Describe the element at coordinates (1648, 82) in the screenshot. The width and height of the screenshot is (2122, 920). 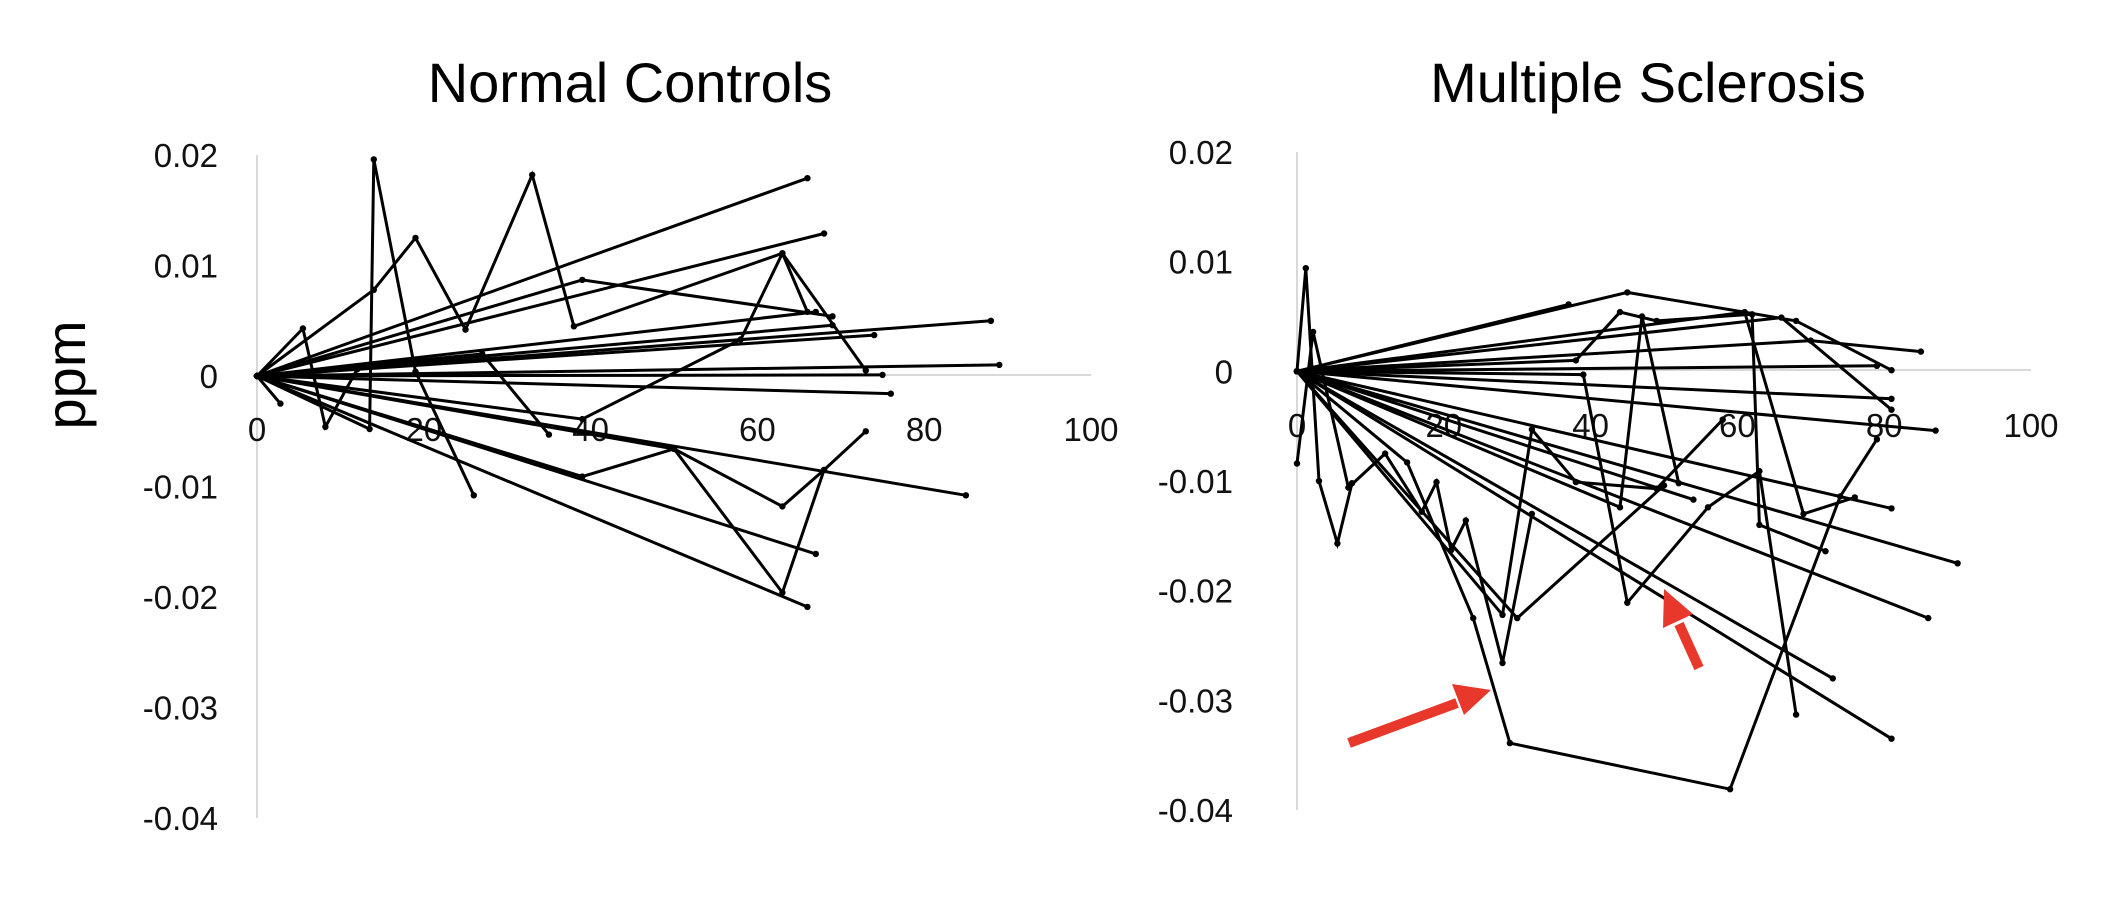
I see `chart-title-multiple-sclerosis: Multiple Sclerosis` at that location.